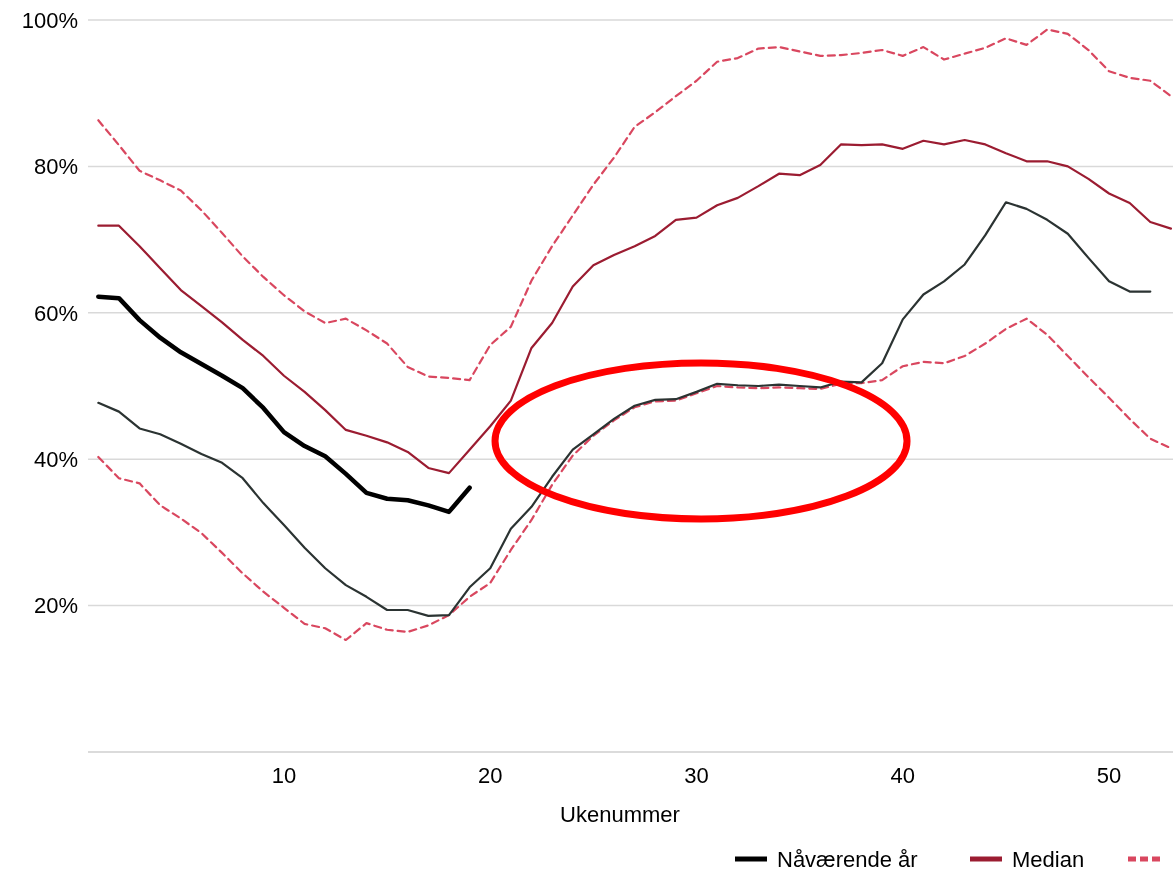 The height and width of the screenshot is (873, 1173). What do you see at coordinates (903, 775) in the screenshot?
I see `x-tick-label: 40` at bounding box center [903, 775].